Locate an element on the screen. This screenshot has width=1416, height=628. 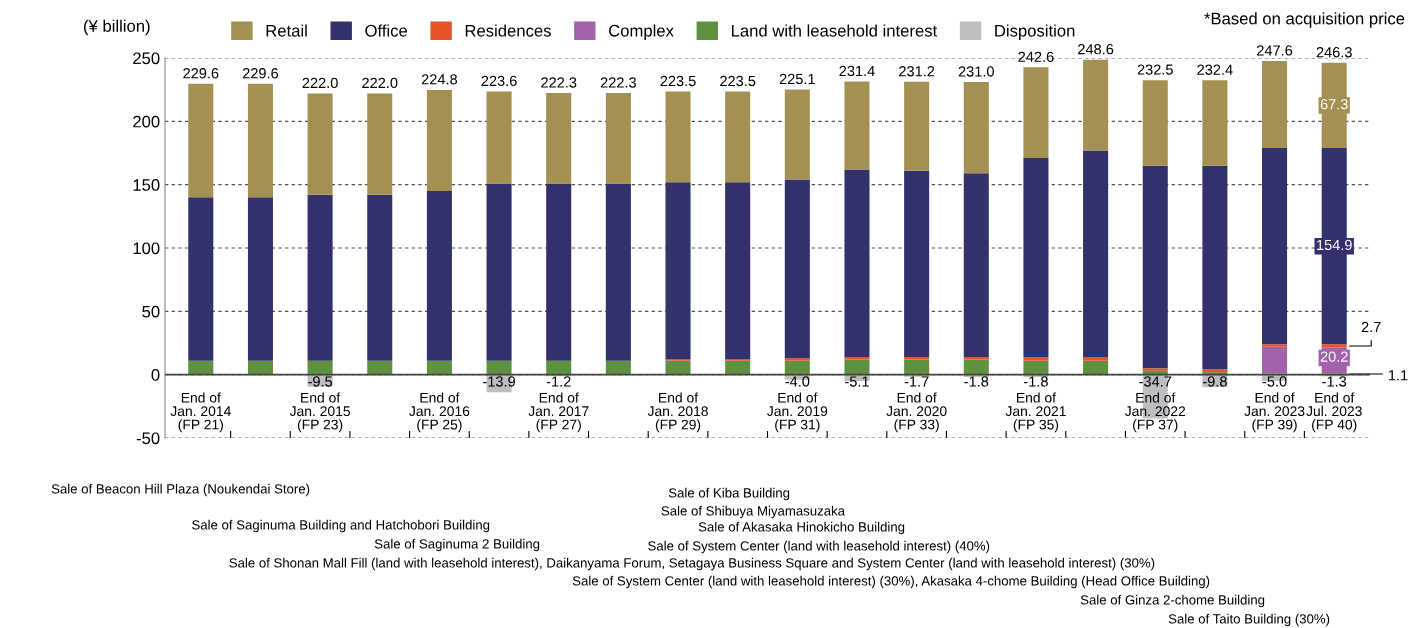
text: Sale of Shonan Mall Fill (land with leasehold interest), Daikanyama Forum, Setagaya Business Square and System Center (land with leasehold interest) (30%) is located at coordinates (692, 564).